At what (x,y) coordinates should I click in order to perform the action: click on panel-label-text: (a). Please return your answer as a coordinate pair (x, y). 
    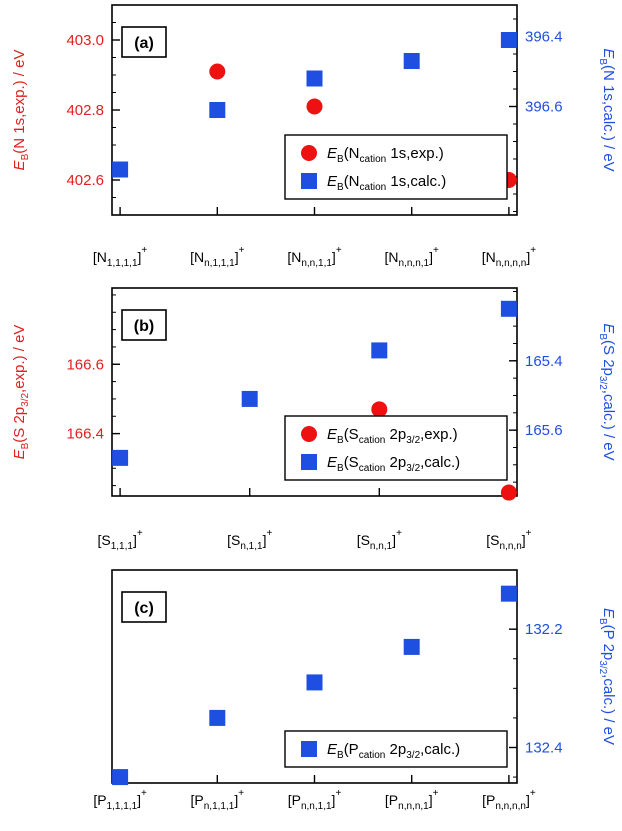
    Looking at the image, I should click on (144, 43).